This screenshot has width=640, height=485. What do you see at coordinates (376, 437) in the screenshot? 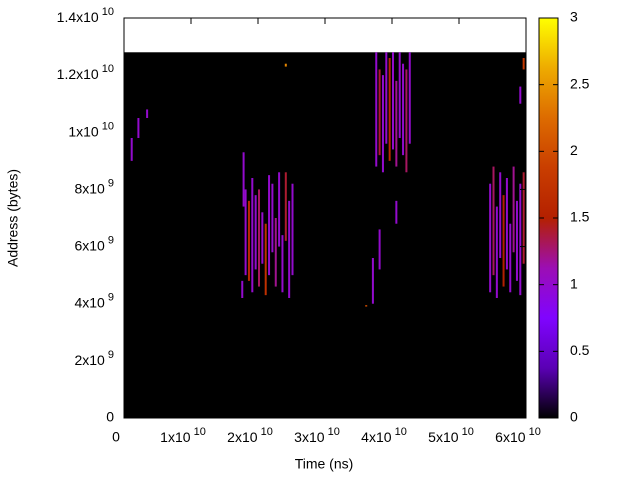
I see `x-tick-label-base: 4x10` at bounding box center [376, 437].